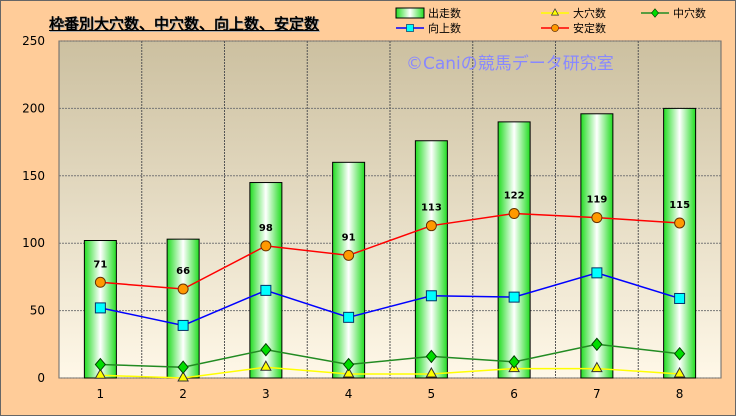 The width and height of the screenshot is (736, 416). What do you see at coordinates (183, 271) in the screenshot?
I see `data-label: 66` at bounding box center [183, 271].